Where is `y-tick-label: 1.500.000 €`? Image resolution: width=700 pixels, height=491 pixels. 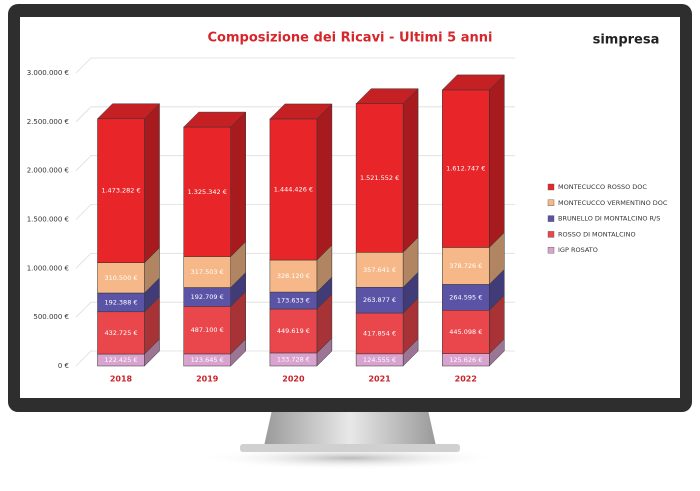
y-tick-label: 1.500.000 € is located at coordinates (48, 220).